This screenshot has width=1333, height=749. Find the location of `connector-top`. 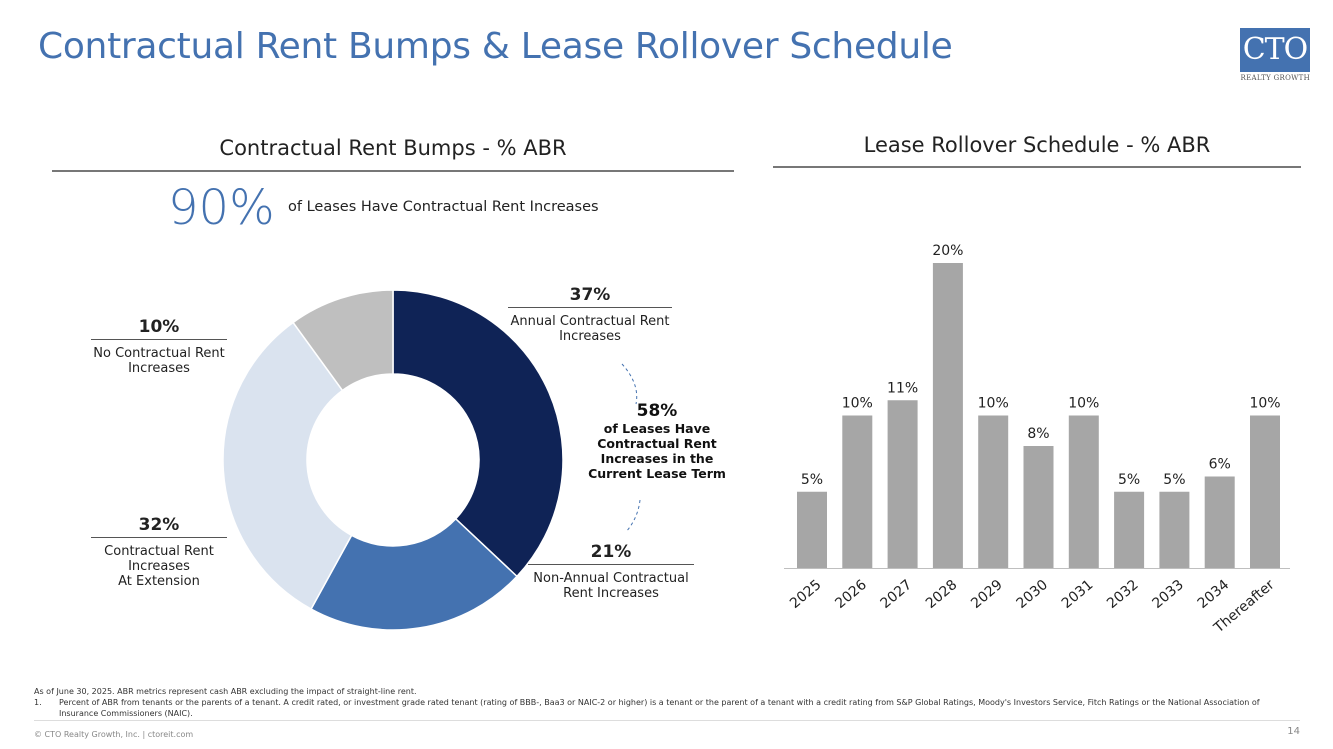

connector-top is located at coordinates (629, 384).